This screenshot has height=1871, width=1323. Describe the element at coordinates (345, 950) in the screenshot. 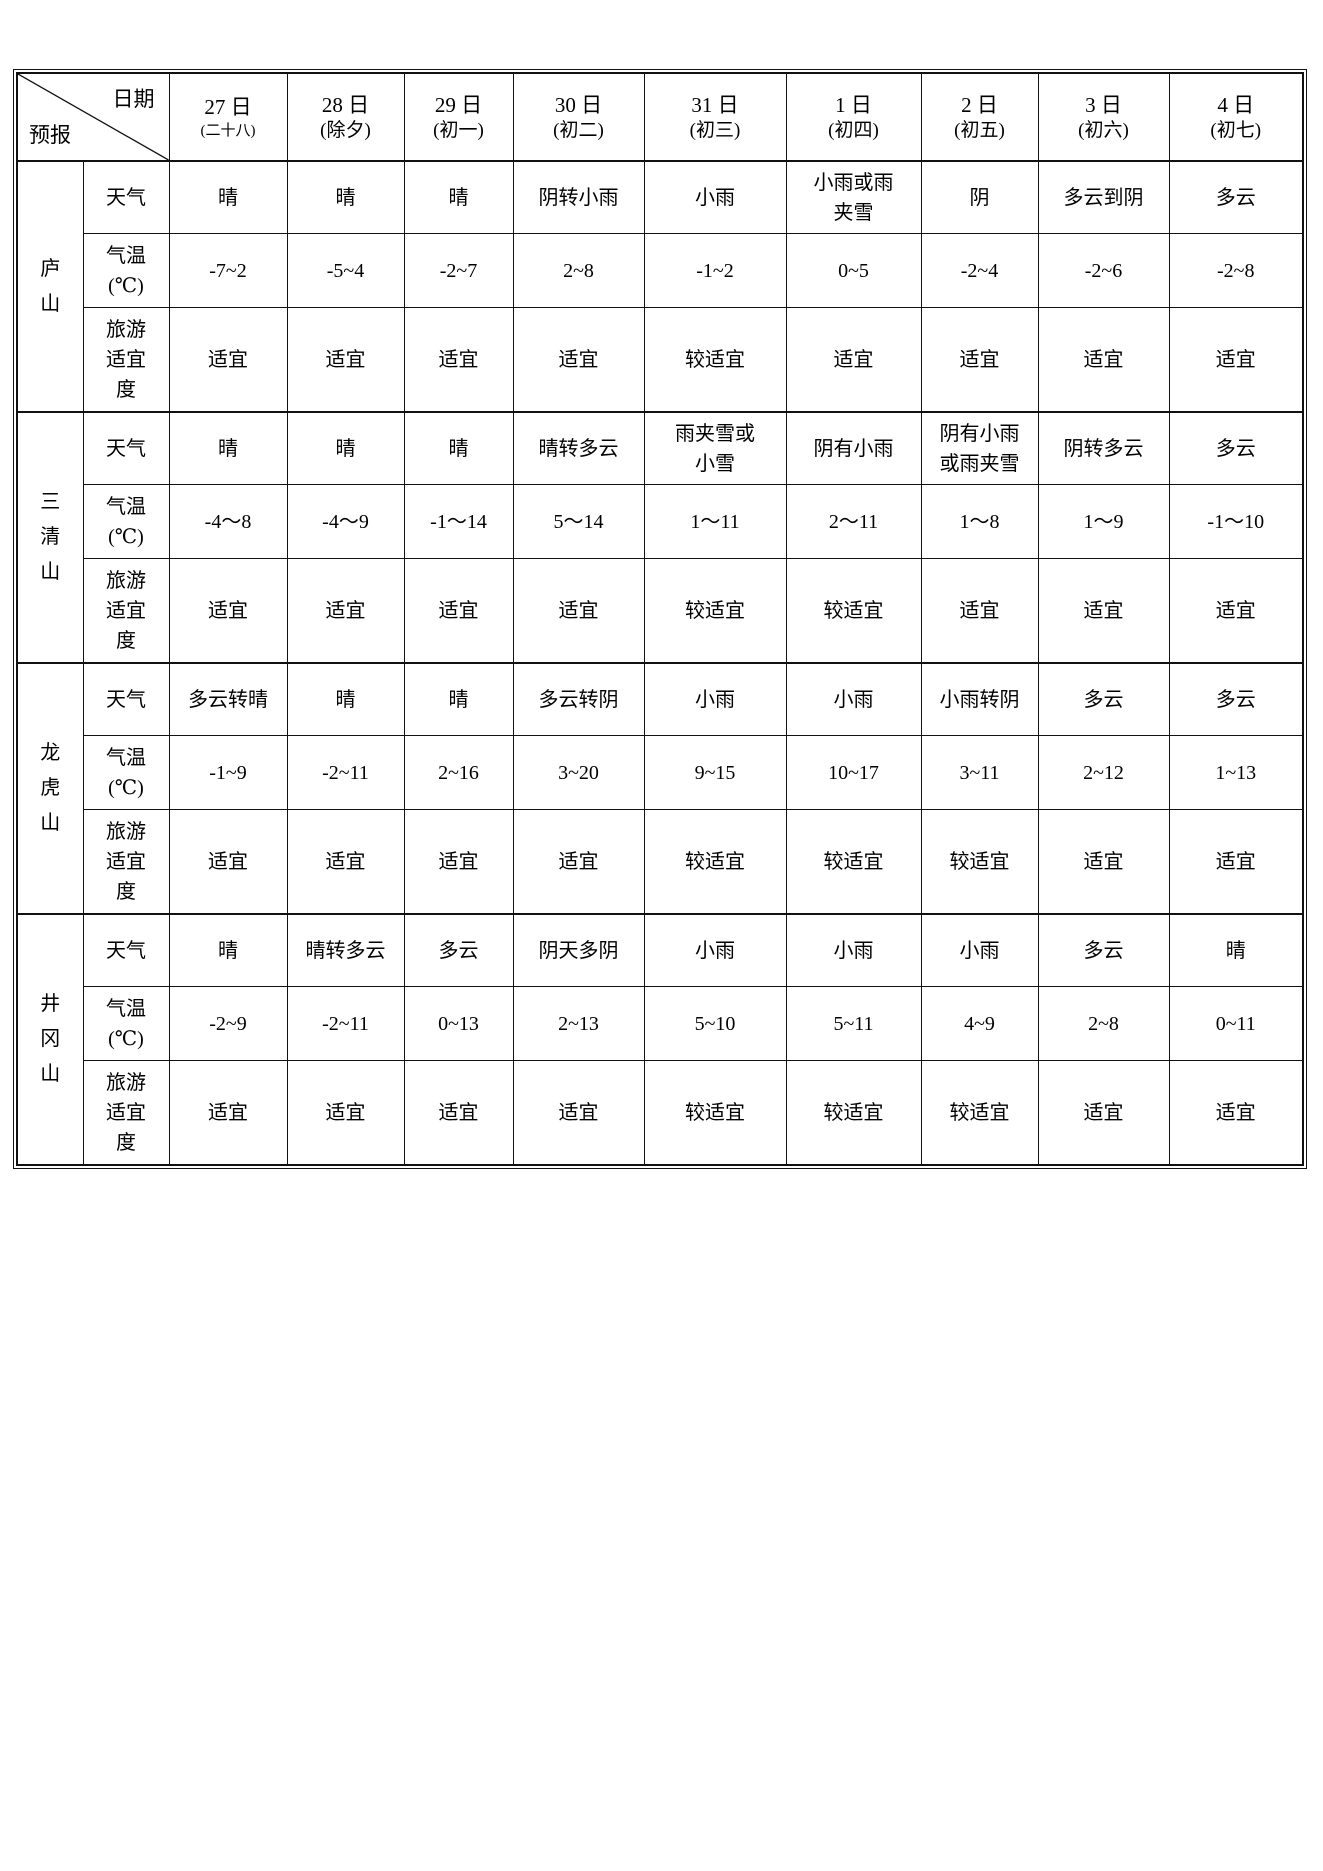

I see `weather-value: 晴转多云` at that location.